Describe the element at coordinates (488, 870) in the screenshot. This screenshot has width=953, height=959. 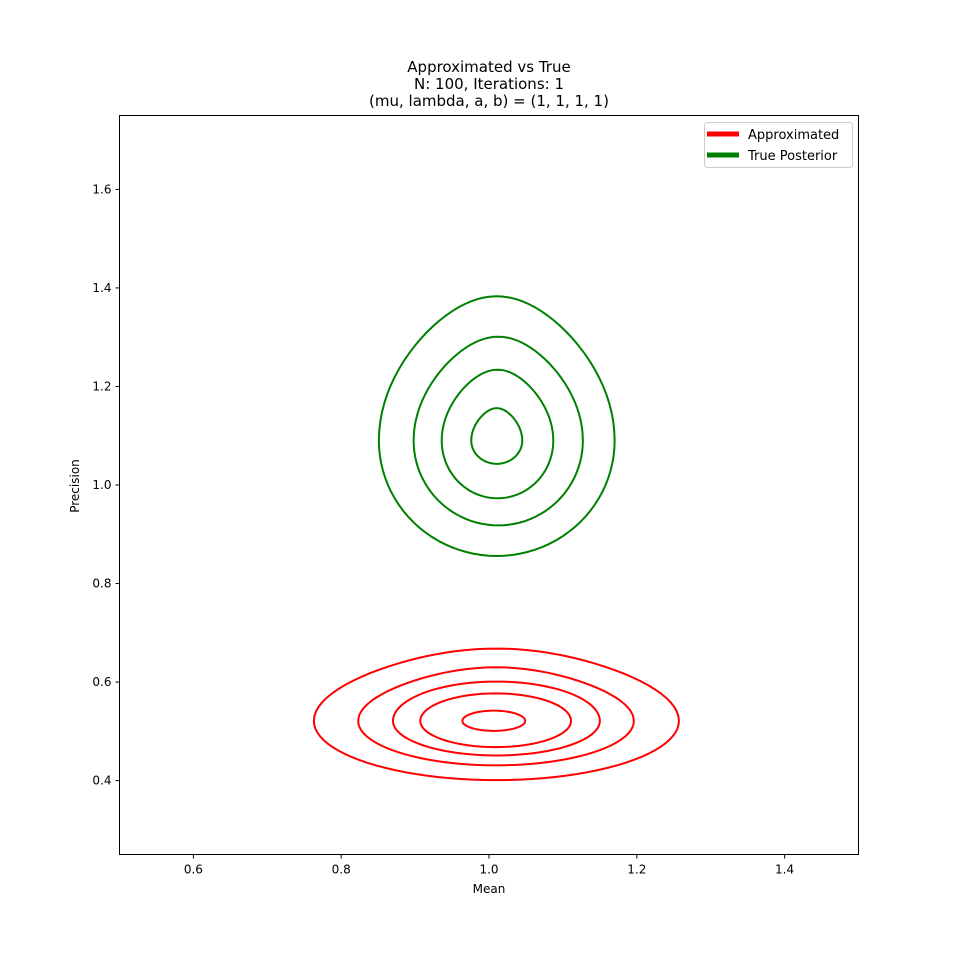
I see `x-tick-label: 1.0` at that location.